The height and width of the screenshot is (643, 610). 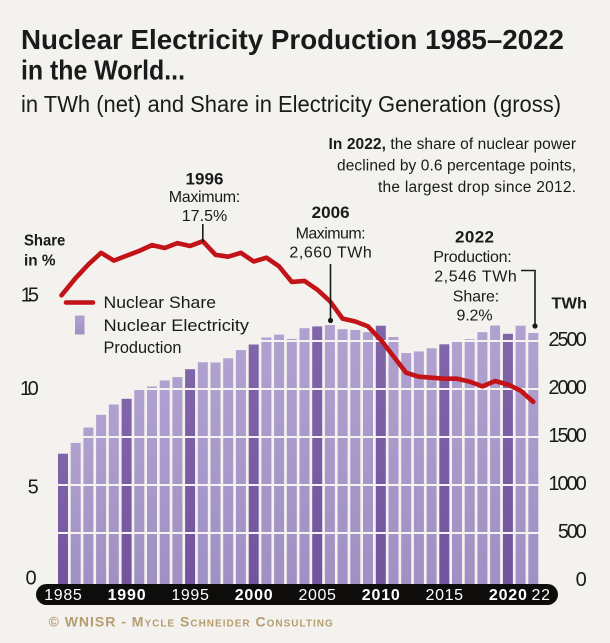 I want to click on svg-text: 2,660 TWh, so click(x=330, y=253).